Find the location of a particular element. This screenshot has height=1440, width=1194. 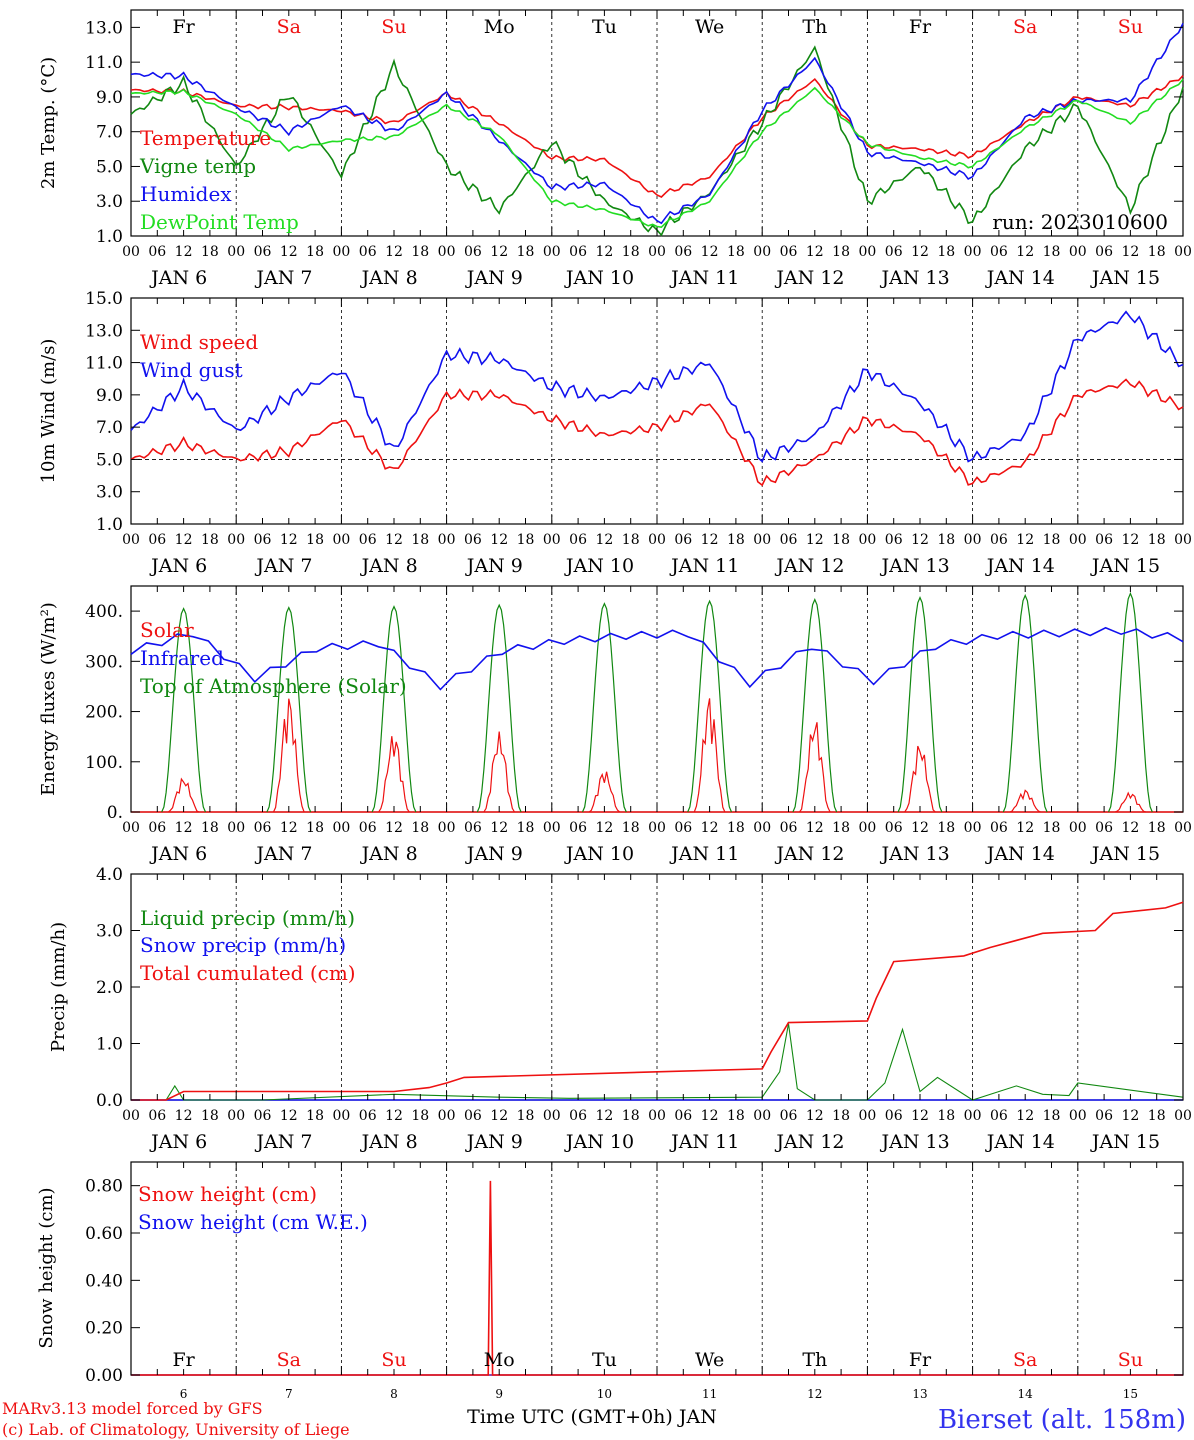

legend-infrared: Infrared is located at coordinates (182, 658).